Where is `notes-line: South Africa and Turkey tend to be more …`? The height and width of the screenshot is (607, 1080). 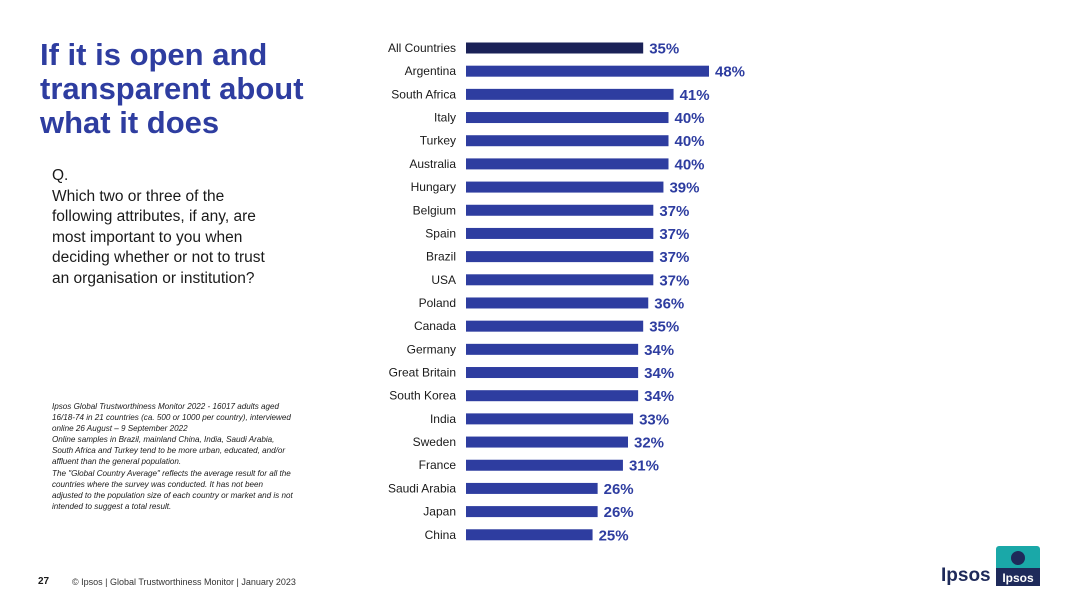 notes-line: South Africa and Turkey tend to be more … is located at coordinates (169, 451).